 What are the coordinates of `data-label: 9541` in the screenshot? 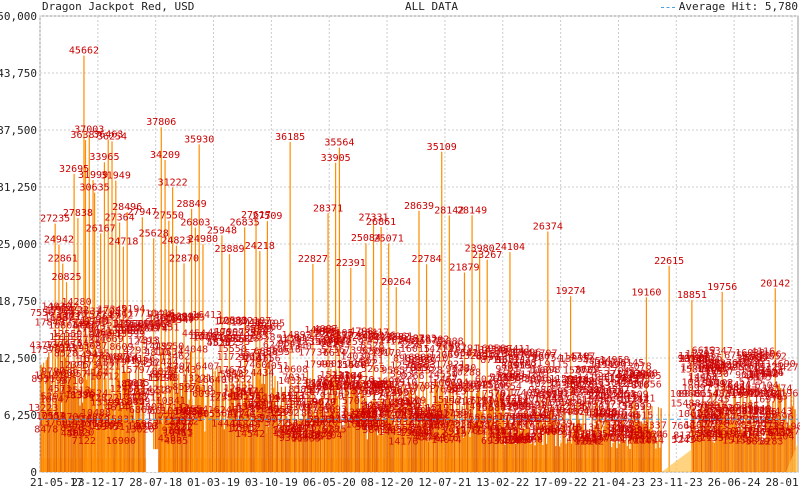 It's located at (290, 344).